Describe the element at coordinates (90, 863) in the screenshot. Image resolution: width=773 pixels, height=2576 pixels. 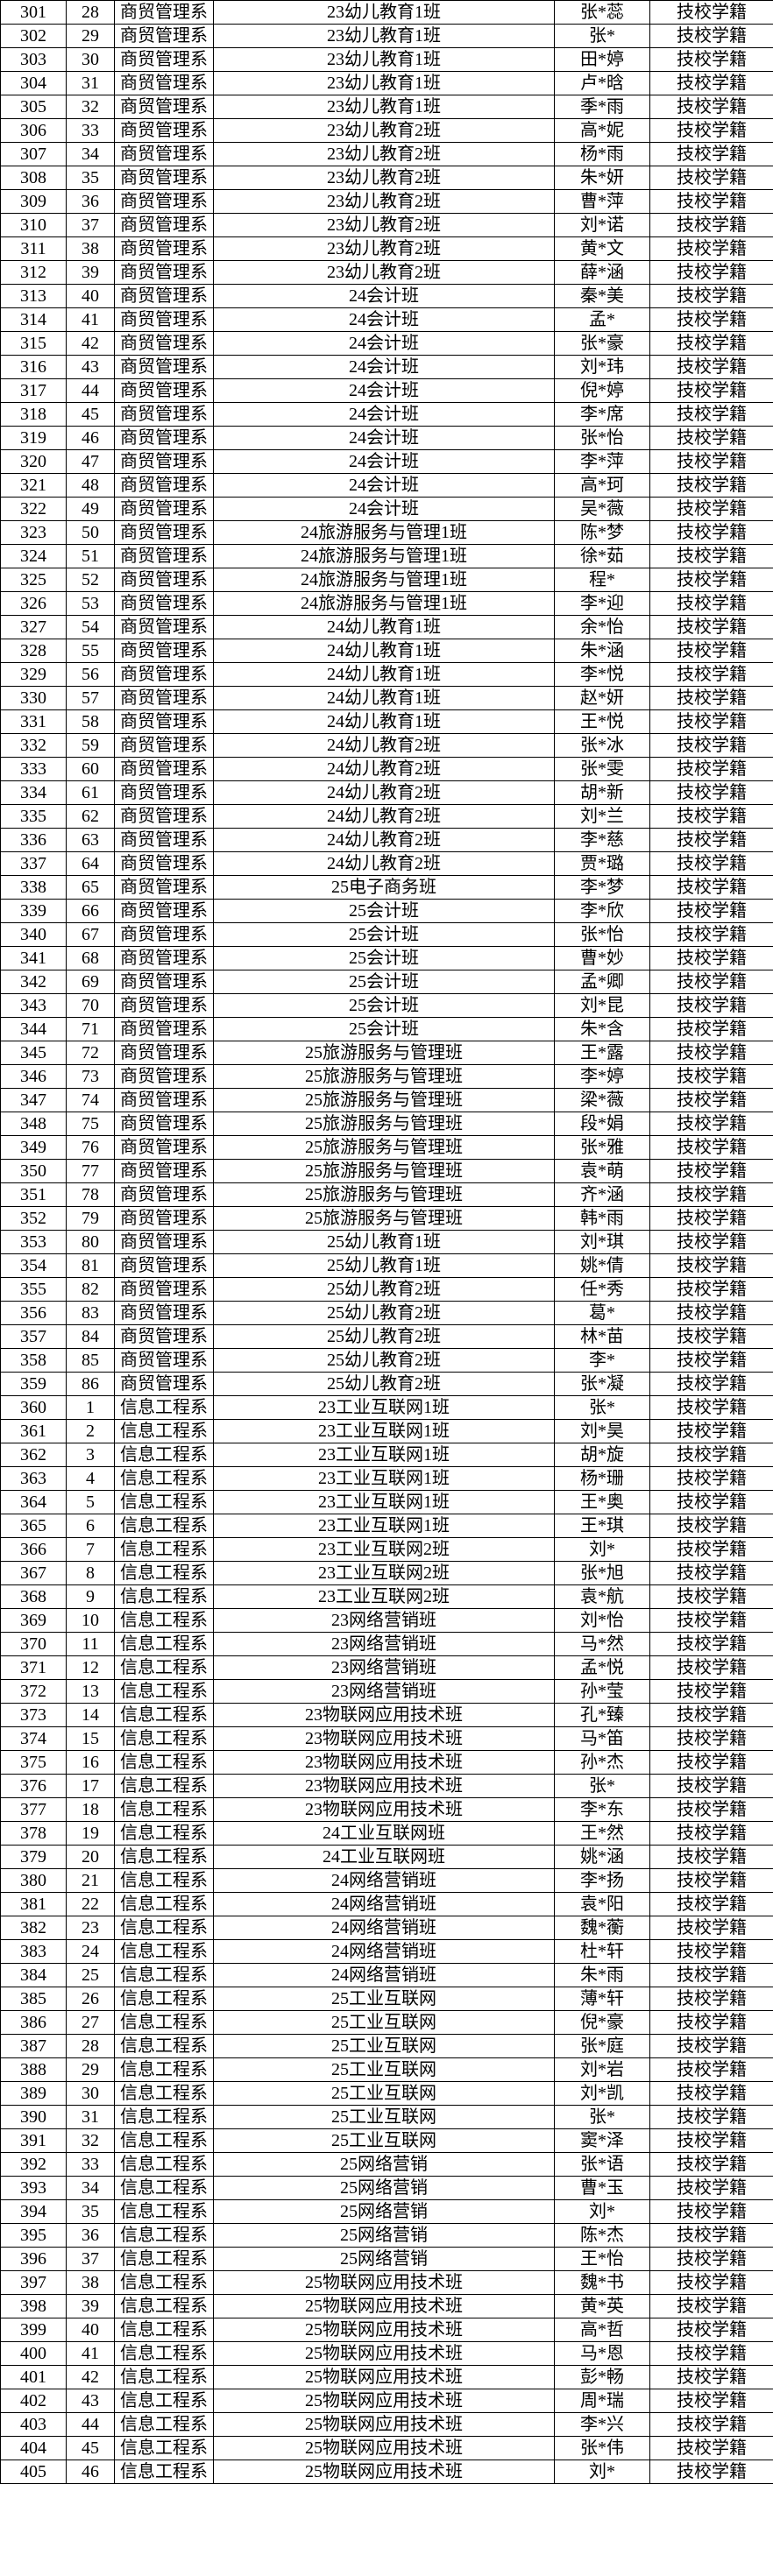
I see `sequence-number-cell: 64` at that location.